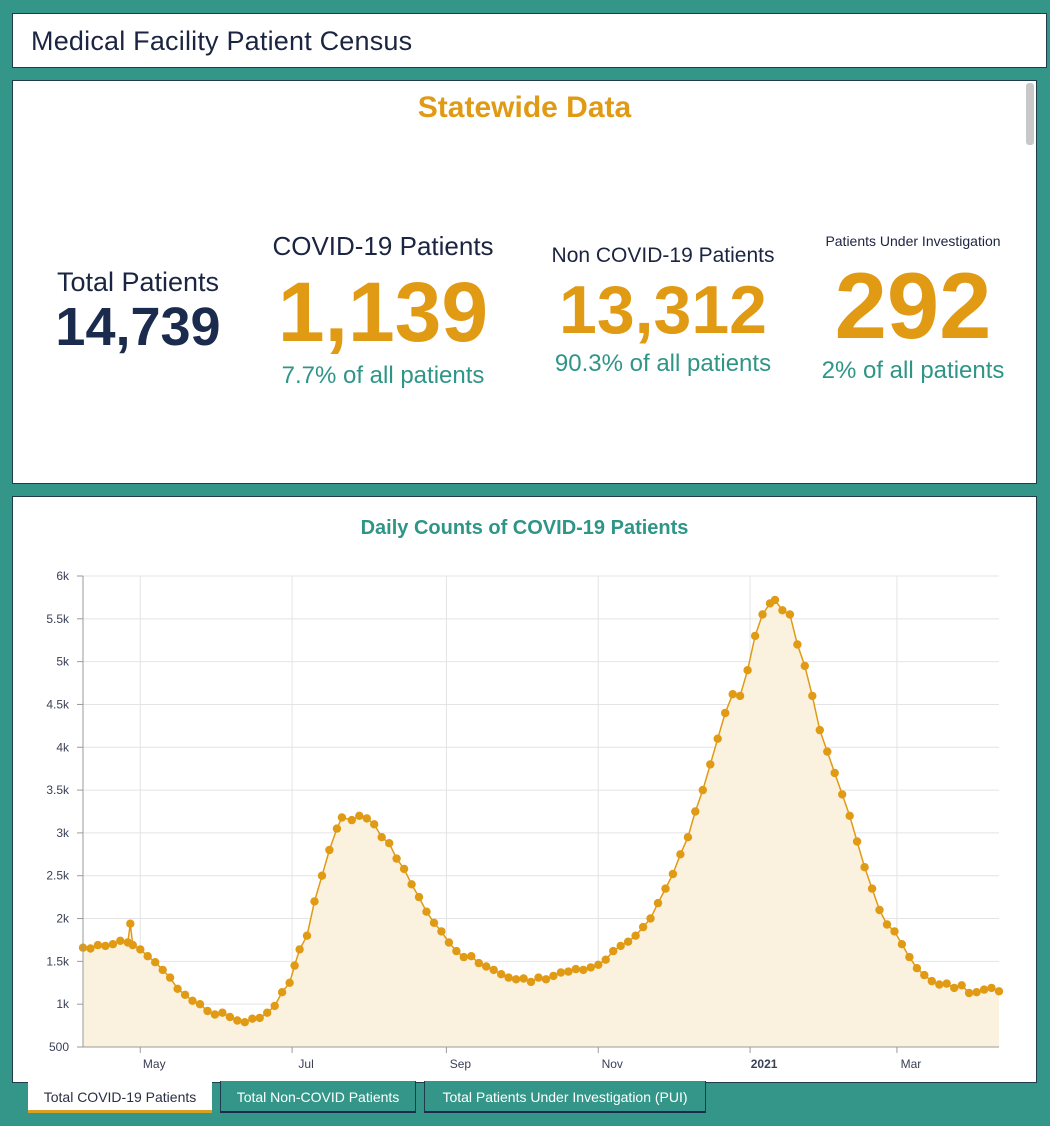 The height and width of the screenshot is (1126, 1050). Describe the element at coordinates (59, 1047) in the screenshot. I see `y-tick-label: 500` at that location.